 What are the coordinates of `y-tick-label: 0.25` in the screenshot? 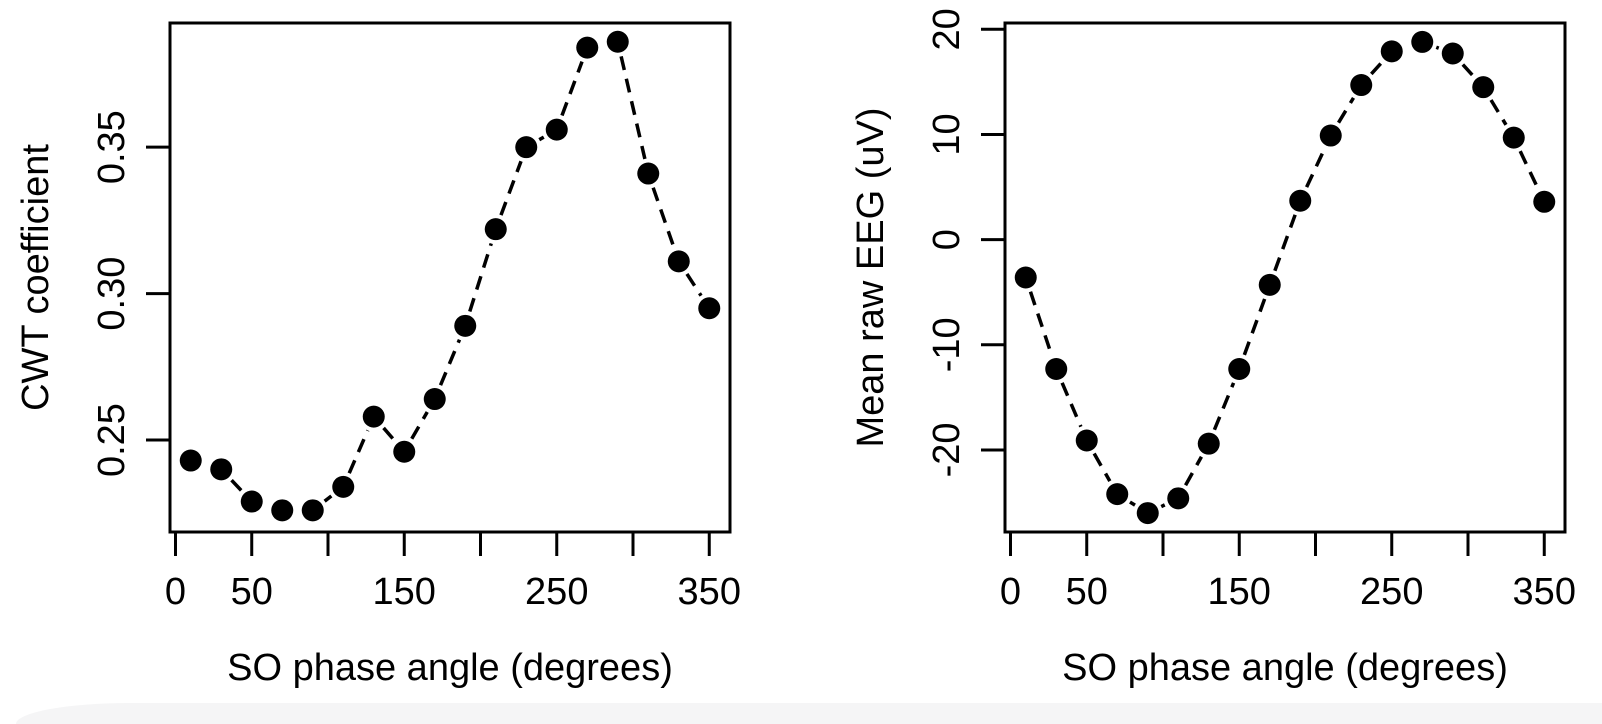 It's located at (112, 440).